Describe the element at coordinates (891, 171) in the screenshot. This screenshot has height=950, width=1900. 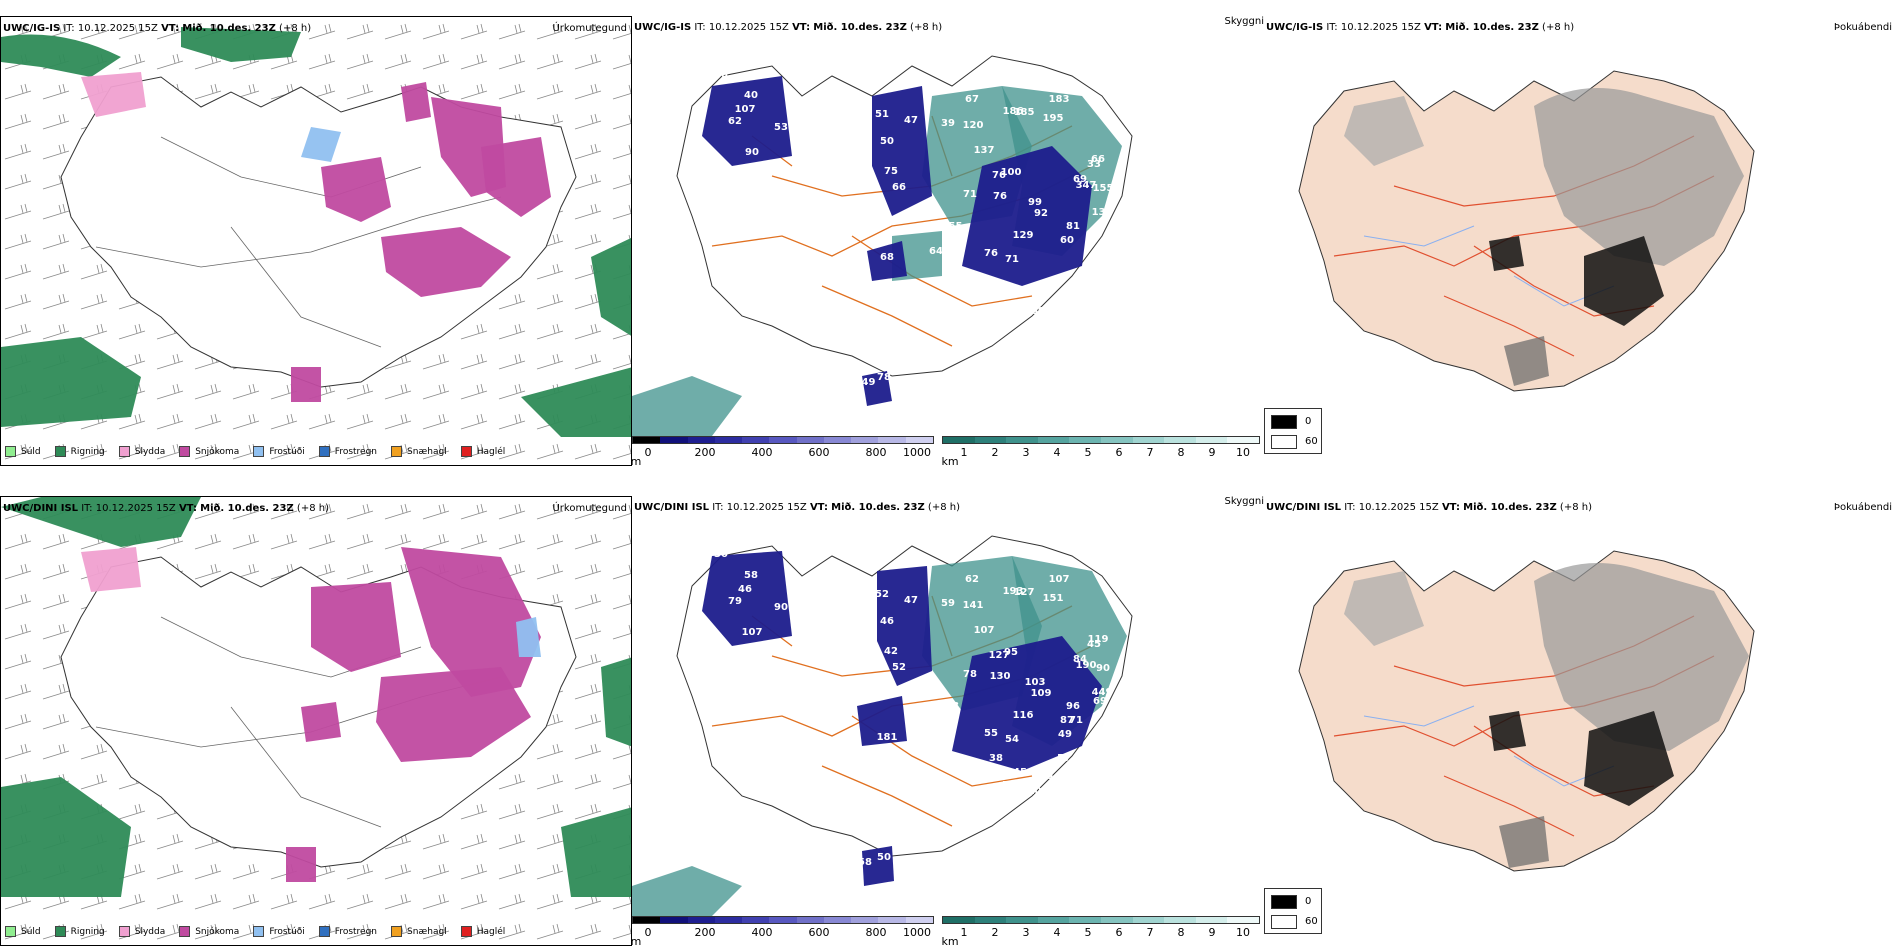
I see `visibility-value-label: 75` at that location.